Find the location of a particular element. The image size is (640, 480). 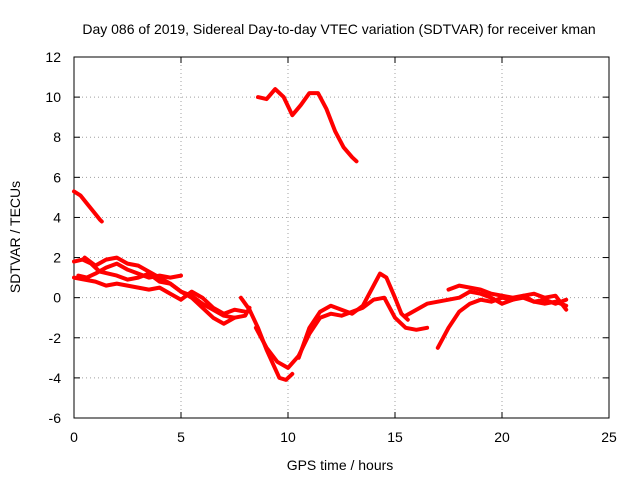

x-tick-label: 25 is located at coordinates (609, 437).